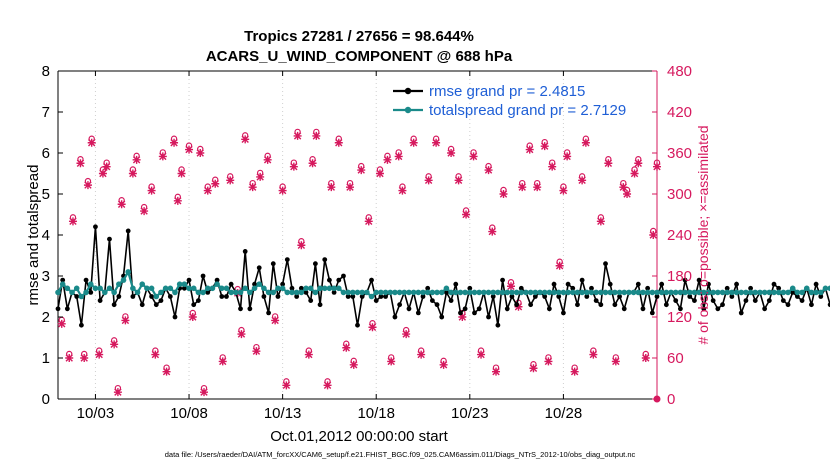 The image size is (830, 470). Describe the element at coordinates (679, 194) in the screenshot. I see `y2-tick-label: 300` at that location.